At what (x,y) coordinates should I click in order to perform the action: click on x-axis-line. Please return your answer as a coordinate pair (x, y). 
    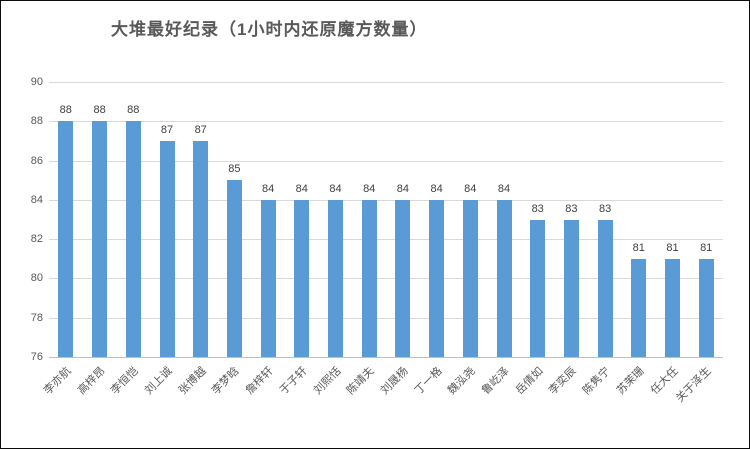
    Looking at the image, I should click on (386, 357).